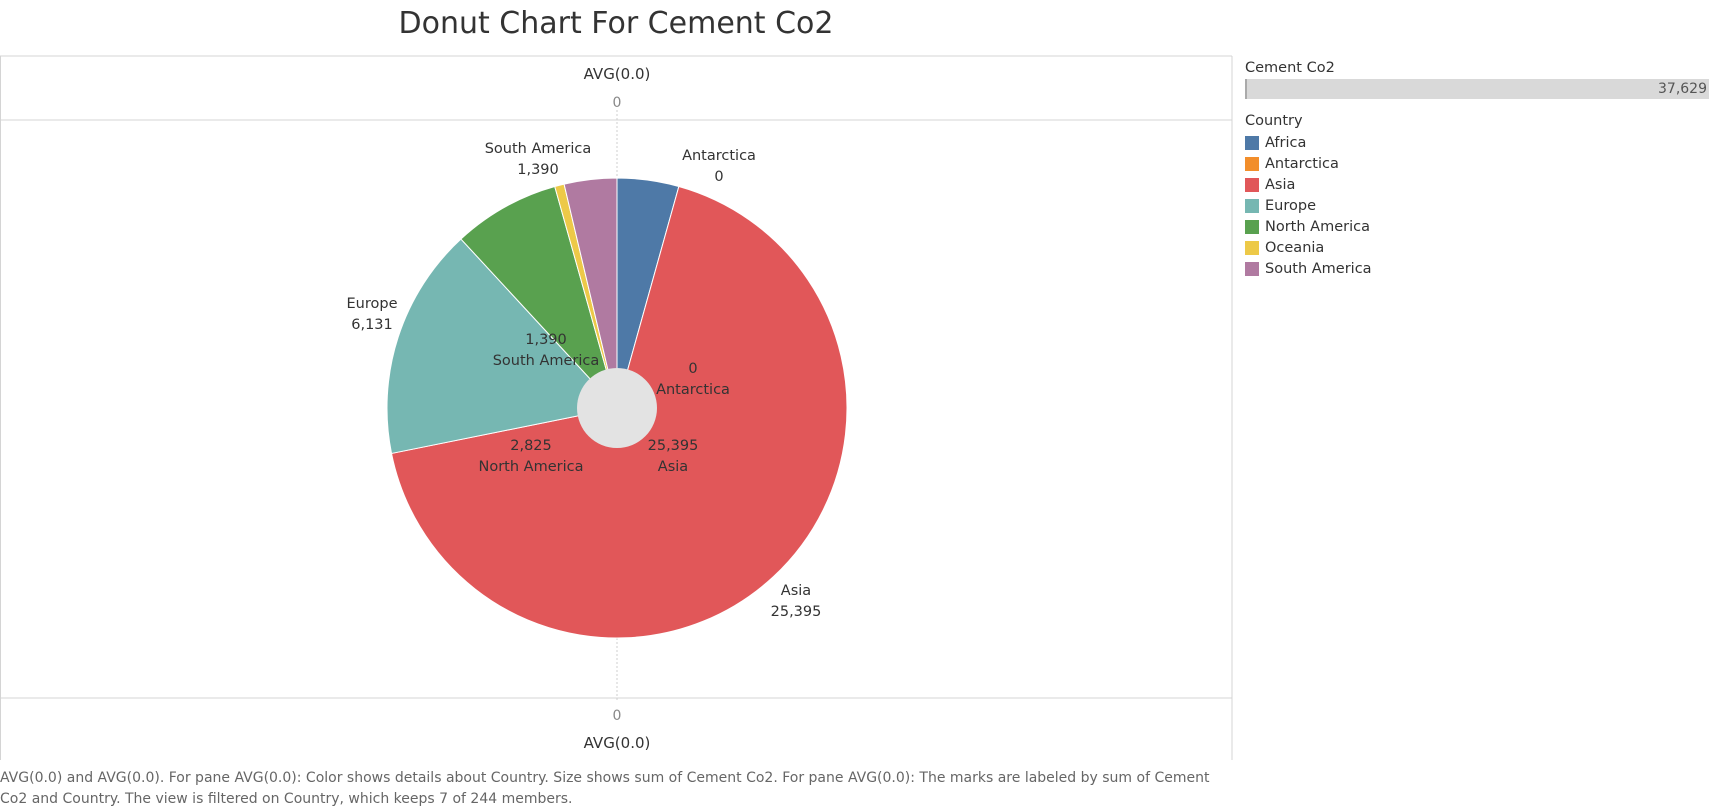 The image size is (1712, 811). Describe the element at coordinates (538, 159) in the screenshot. I see `outer-label-south-america: South America 1,390` at that location.